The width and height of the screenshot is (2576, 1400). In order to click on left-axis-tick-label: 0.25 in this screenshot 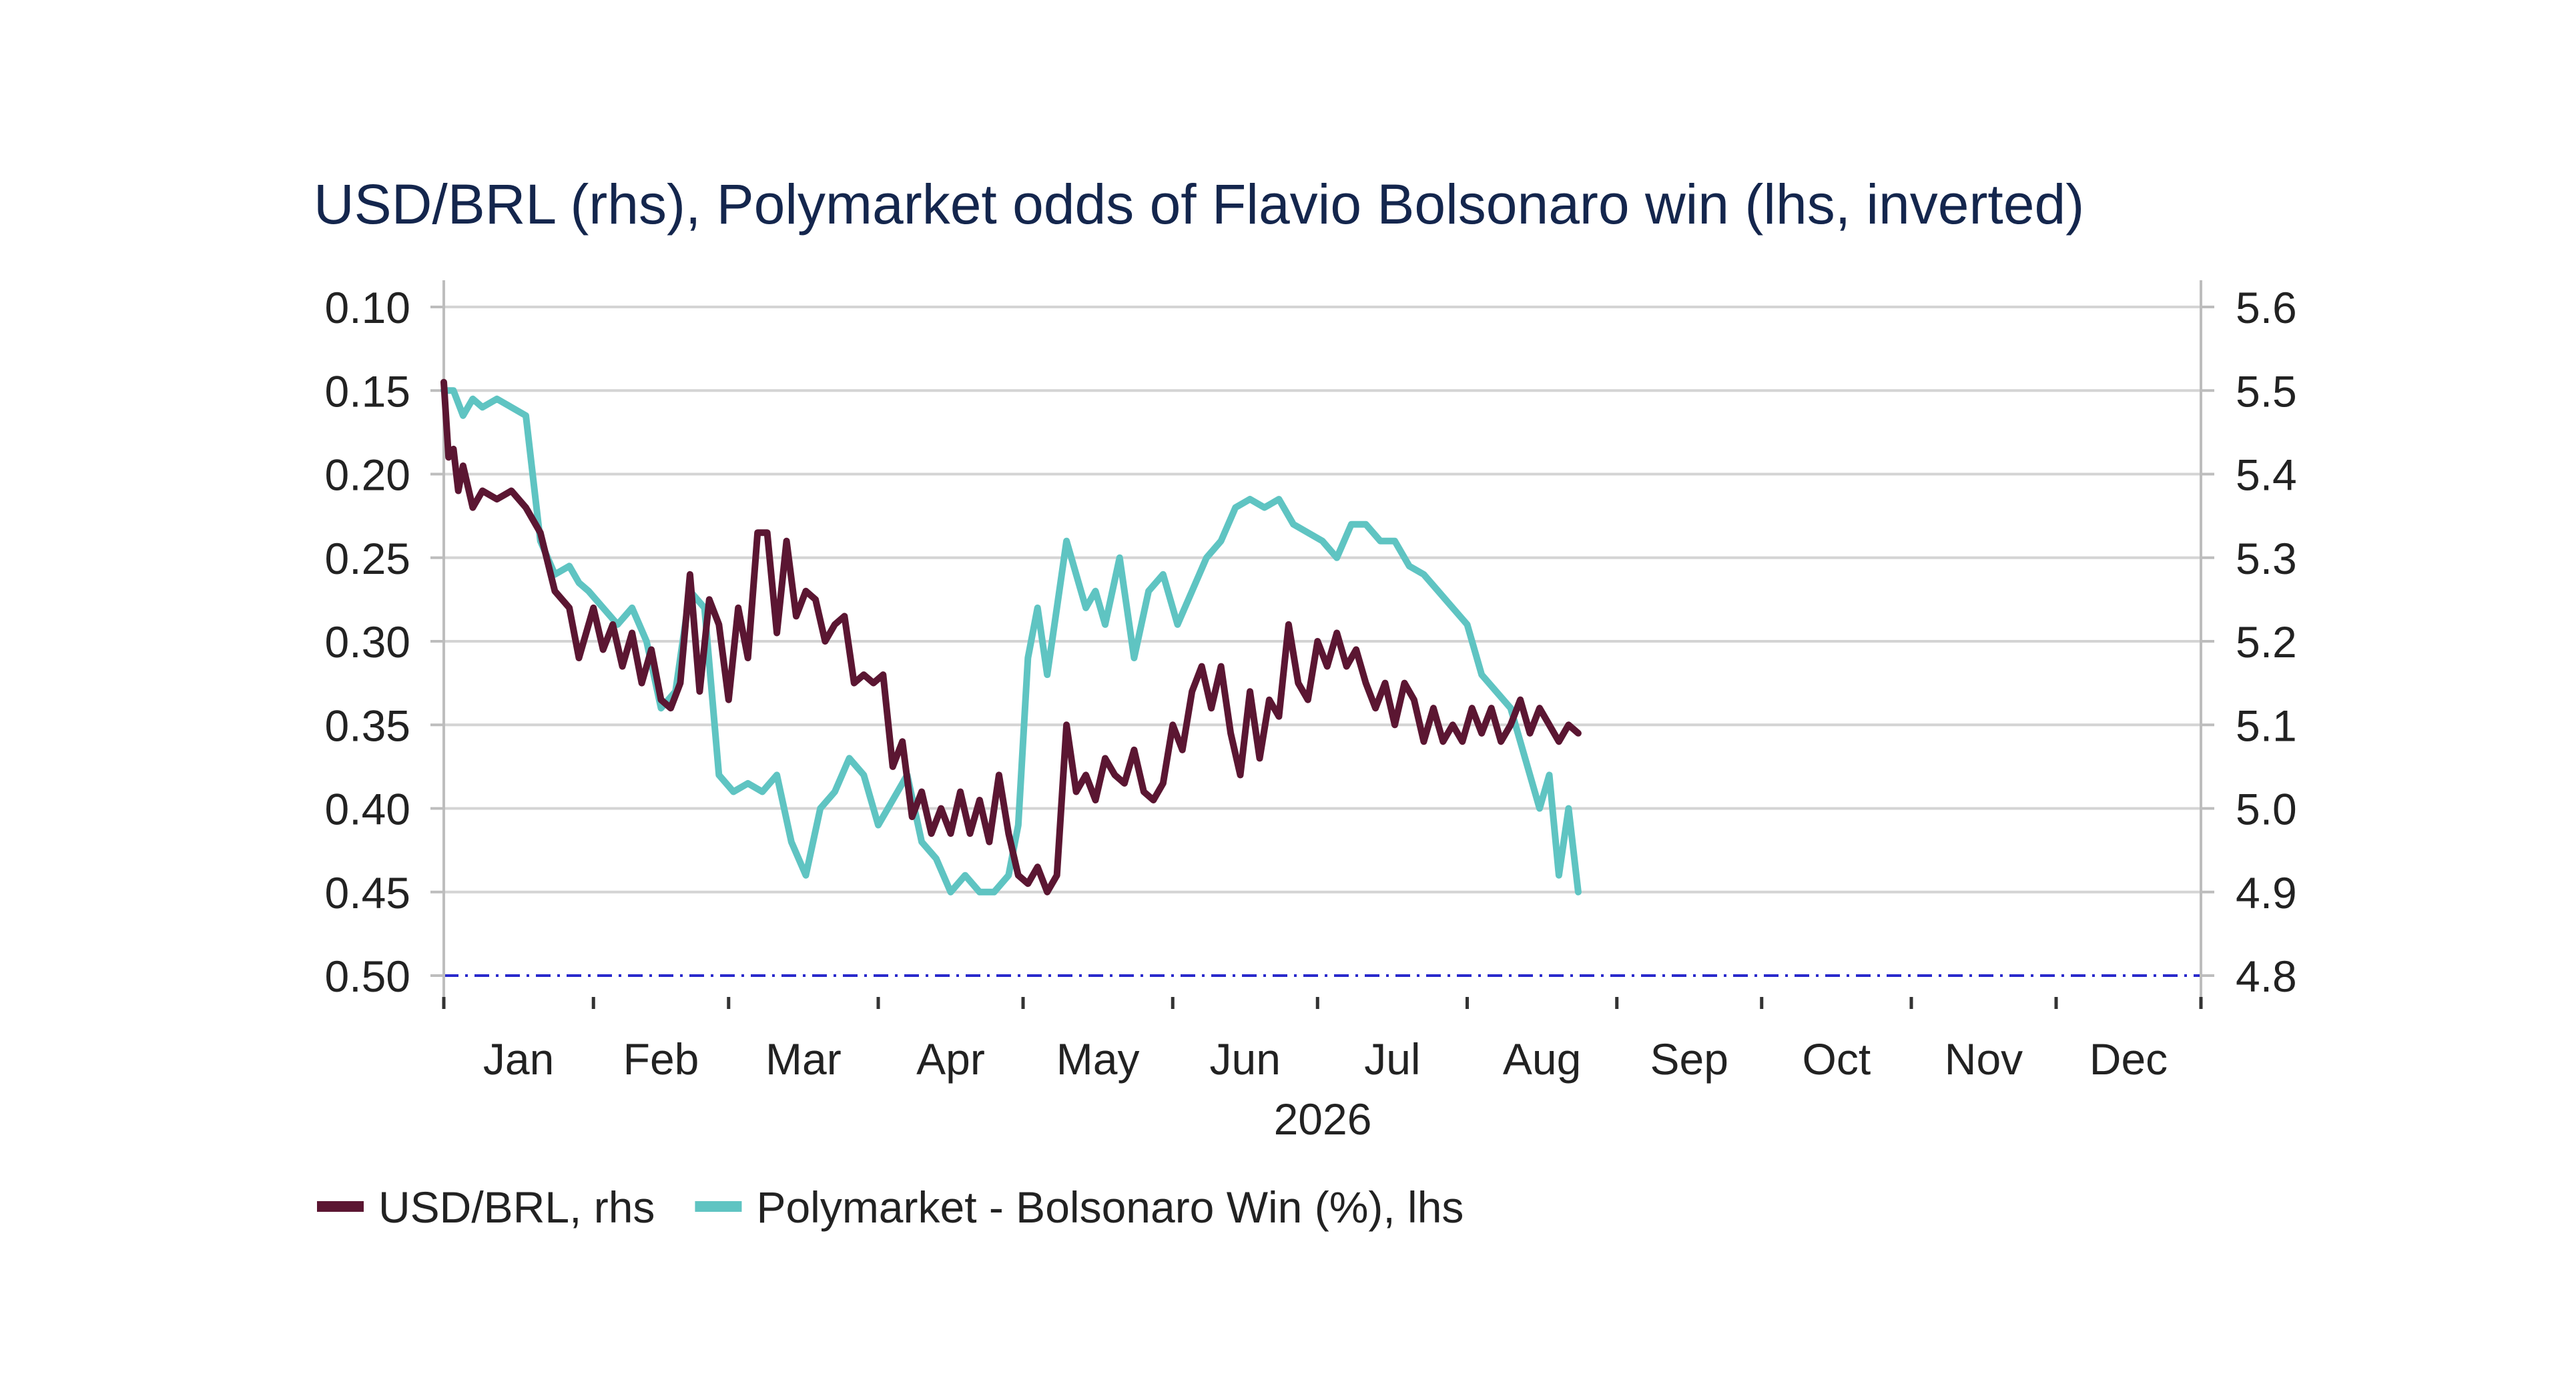, I will do `click(367, 558)`.